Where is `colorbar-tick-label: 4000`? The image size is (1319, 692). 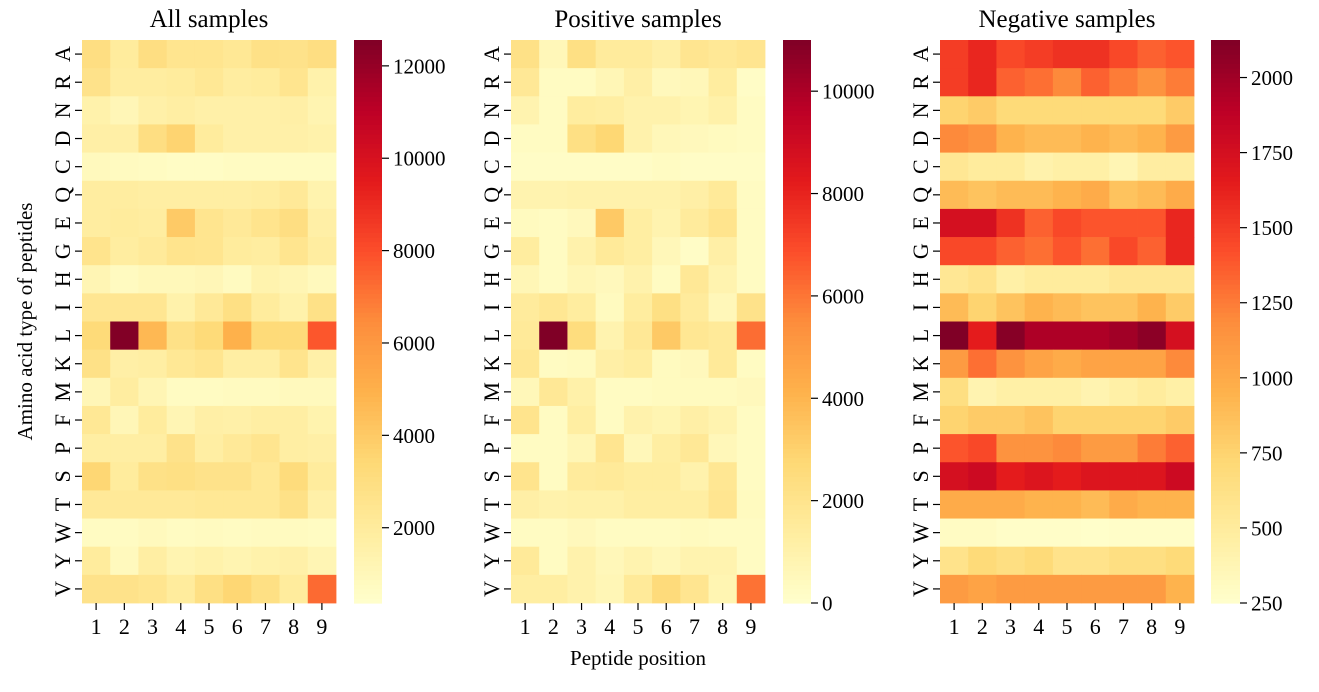
colorbar-tick-label: 4000 is located at coordinates (843, 399).